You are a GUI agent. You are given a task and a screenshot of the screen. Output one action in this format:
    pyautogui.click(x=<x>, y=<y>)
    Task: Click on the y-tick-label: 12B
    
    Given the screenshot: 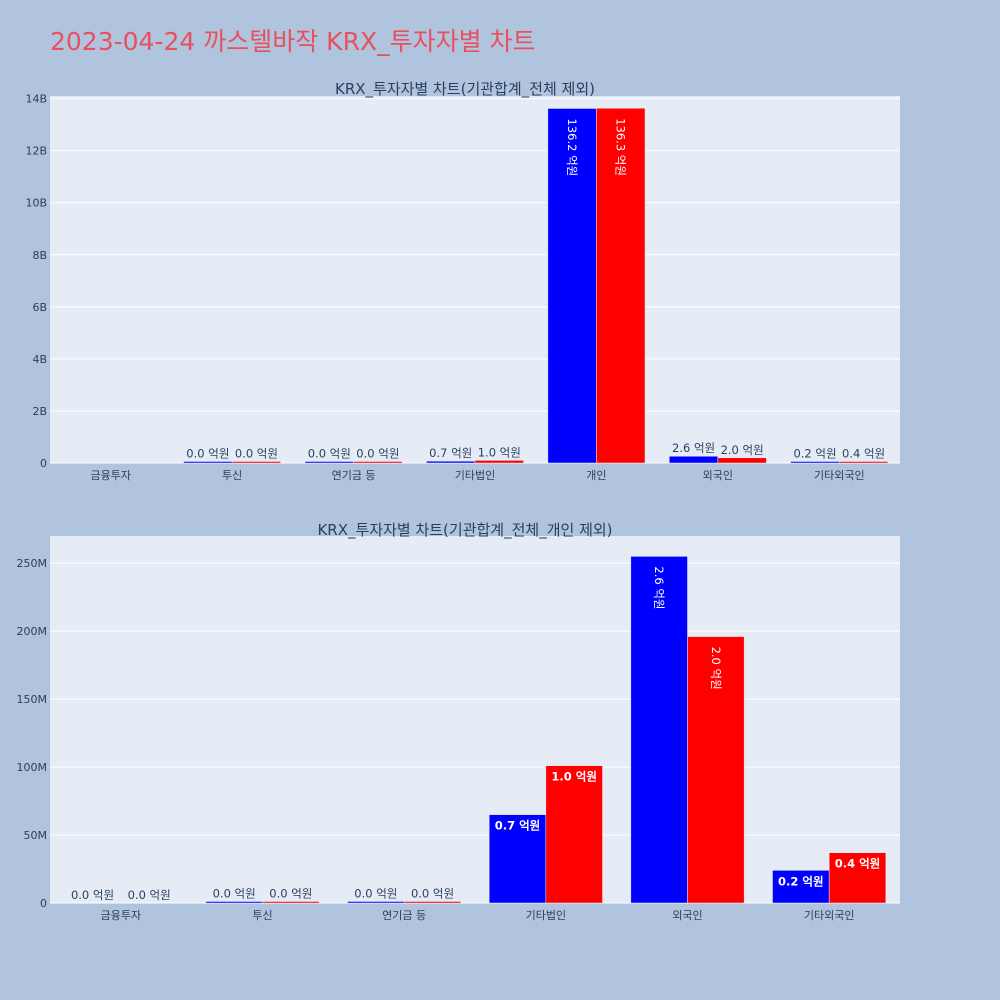 What is the action you would take?
    pyautogui.click(x=36, y=151)
    